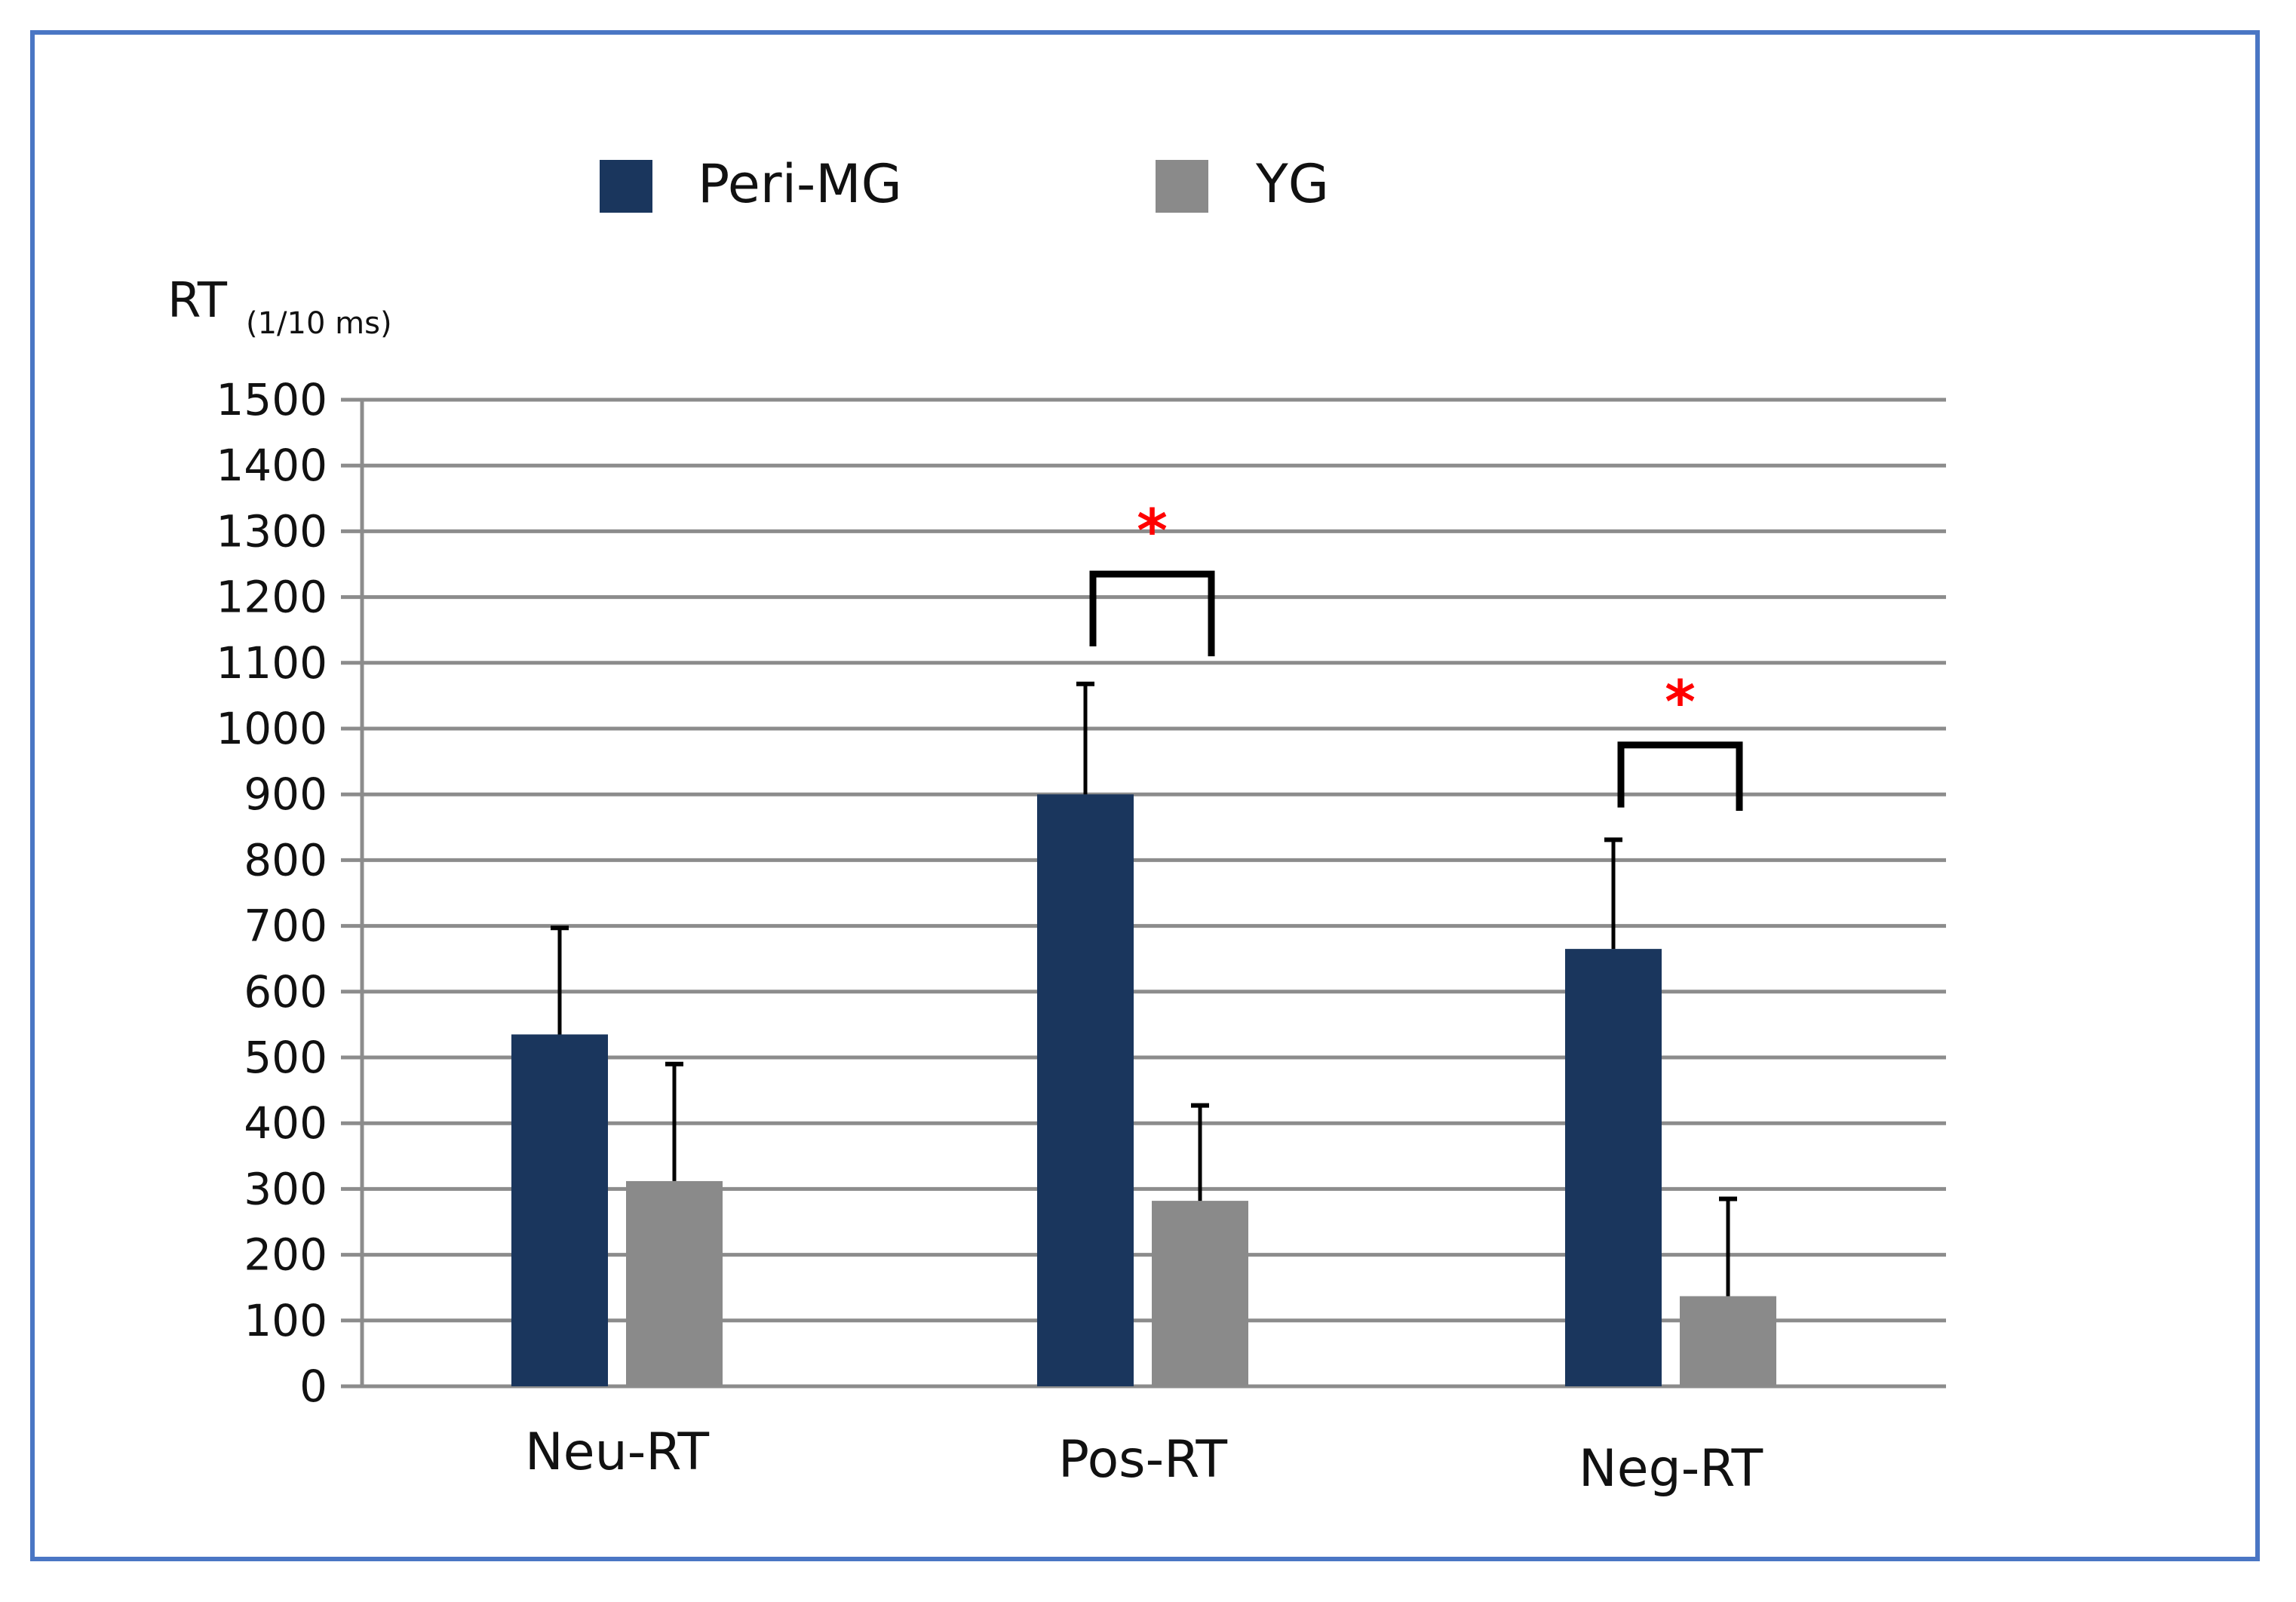  Describe the element at coordinates (271, 399) in the screenshot. I see `y-tick-label-1500: 1500` at that location.